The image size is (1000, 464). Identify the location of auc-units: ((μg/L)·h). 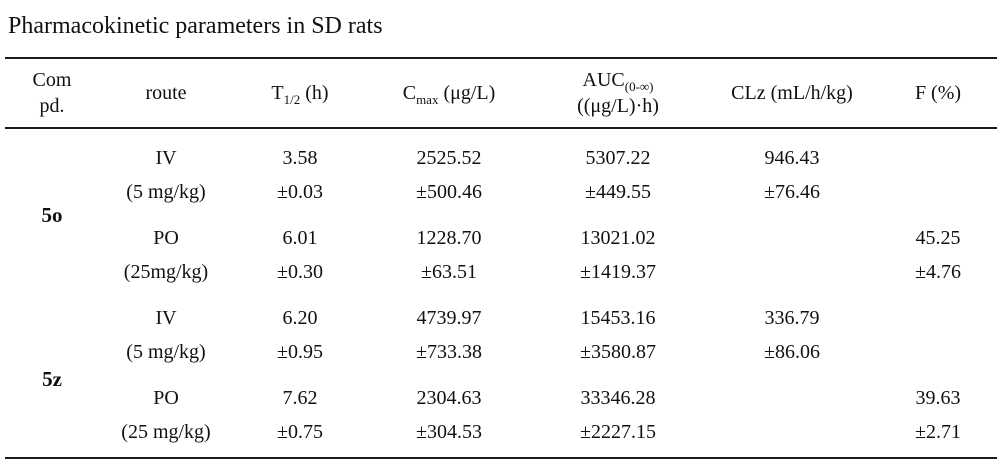
(618, 106).